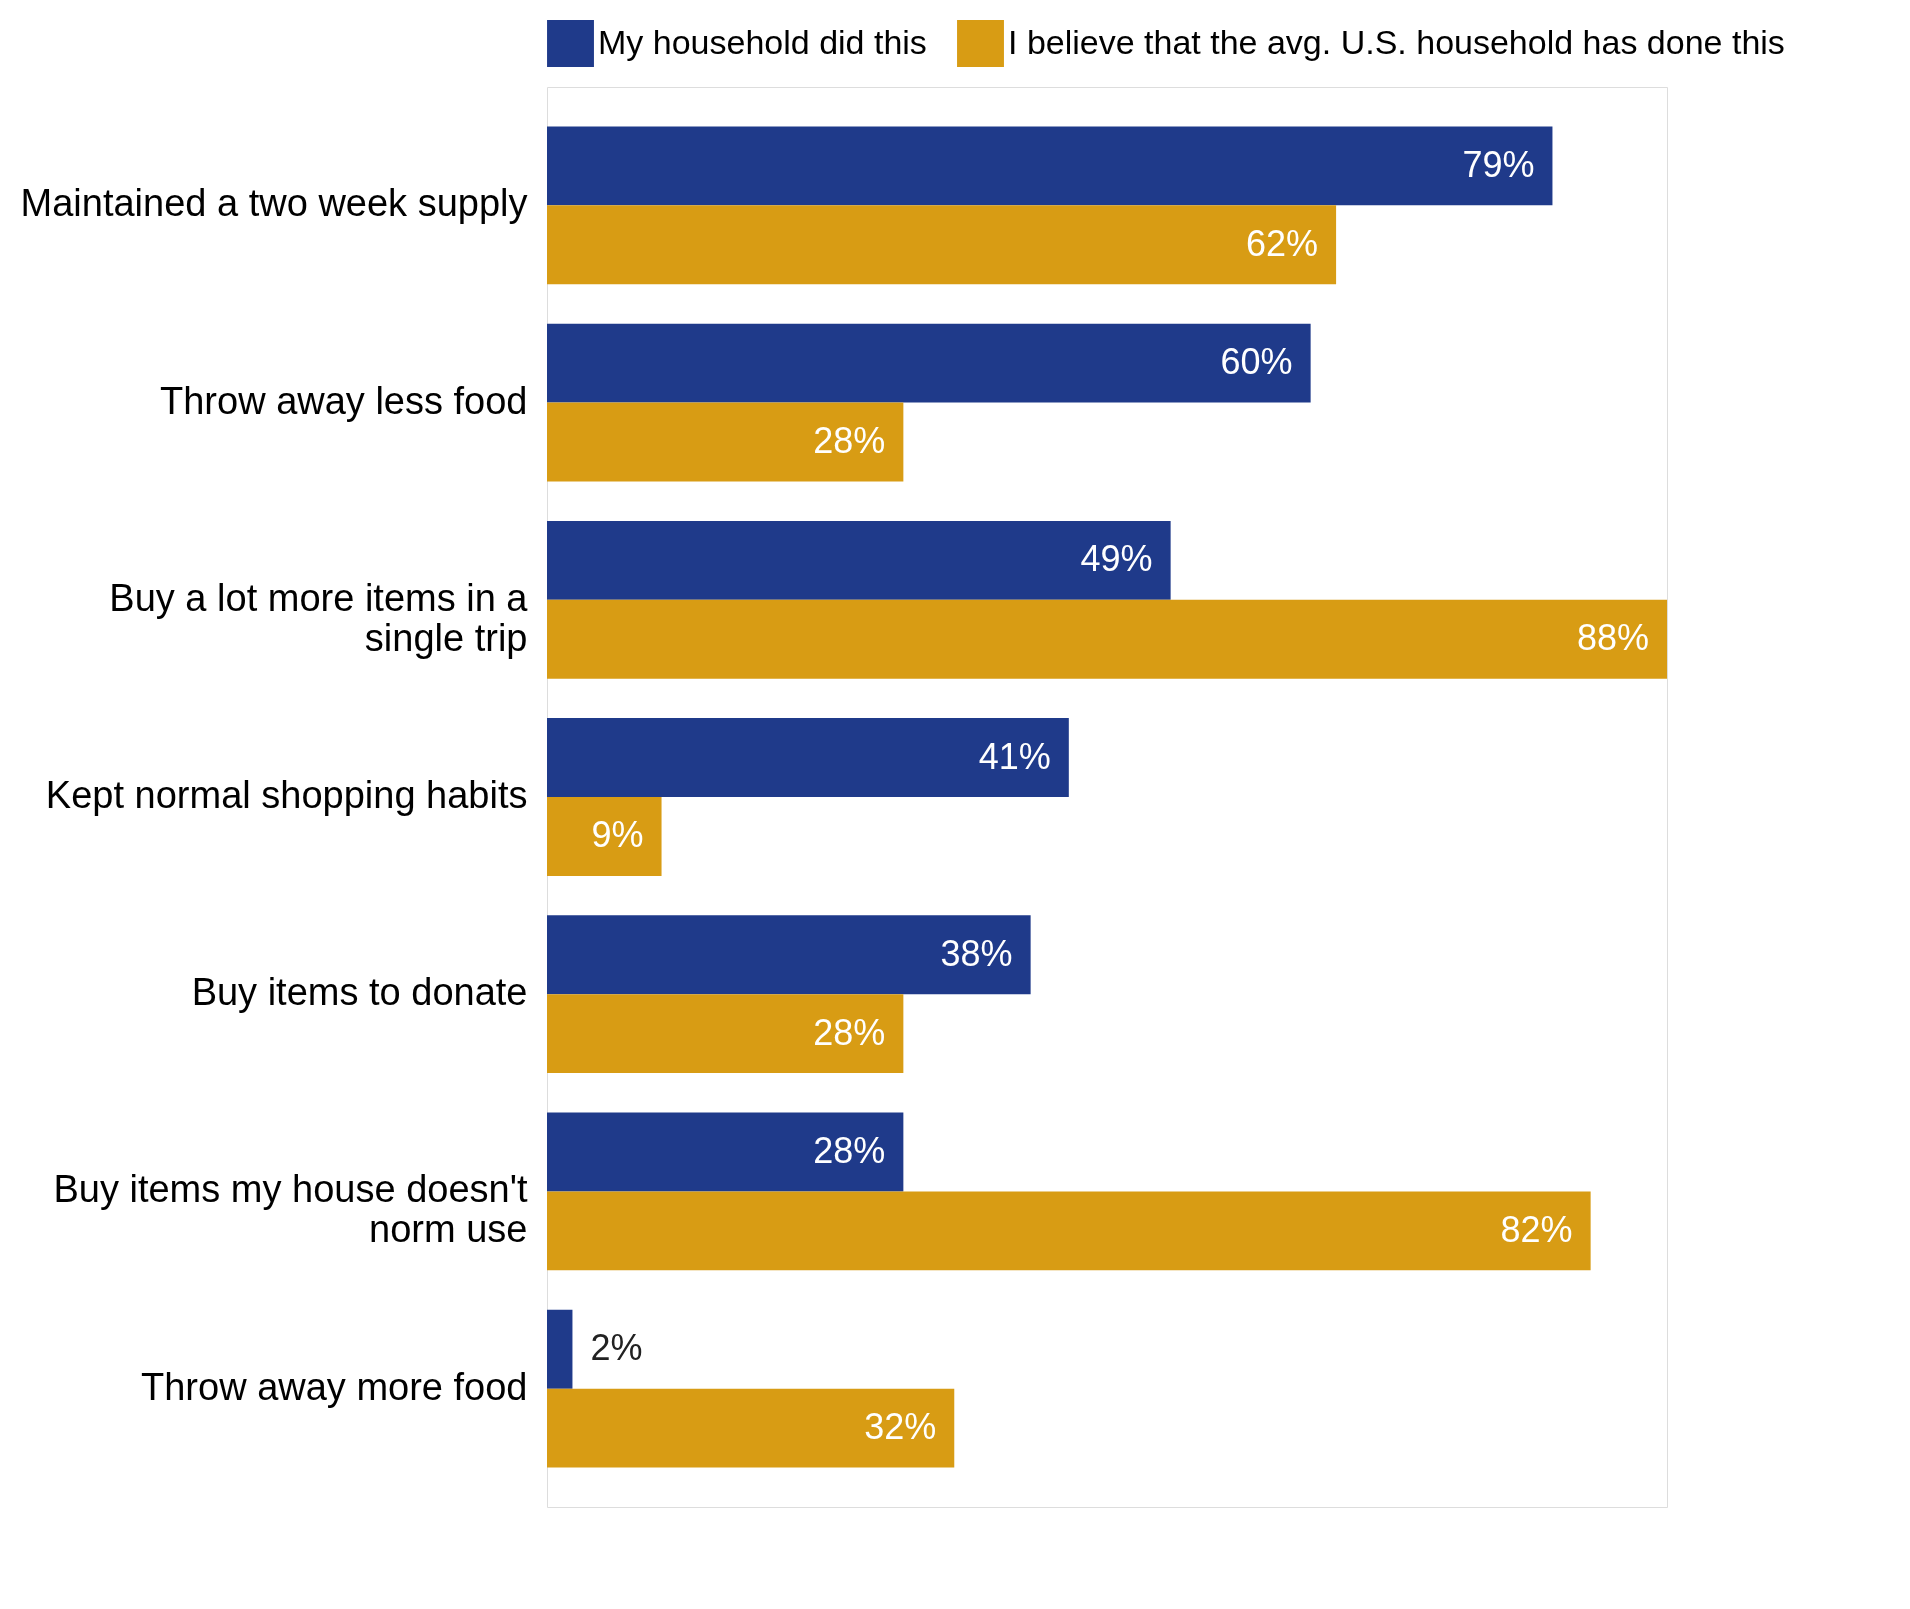 This screenshot has height=1609, width=1910. Describe the element at coordinates (359, 992) in the screenshot. I see `y-tick-label: Buy items to donate` at that location.